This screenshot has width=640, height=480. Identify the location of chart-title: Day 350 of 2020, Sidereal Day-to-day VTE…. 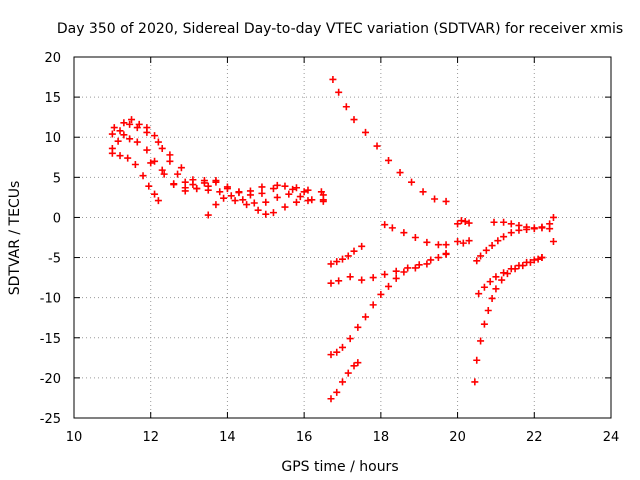
(340, 29).